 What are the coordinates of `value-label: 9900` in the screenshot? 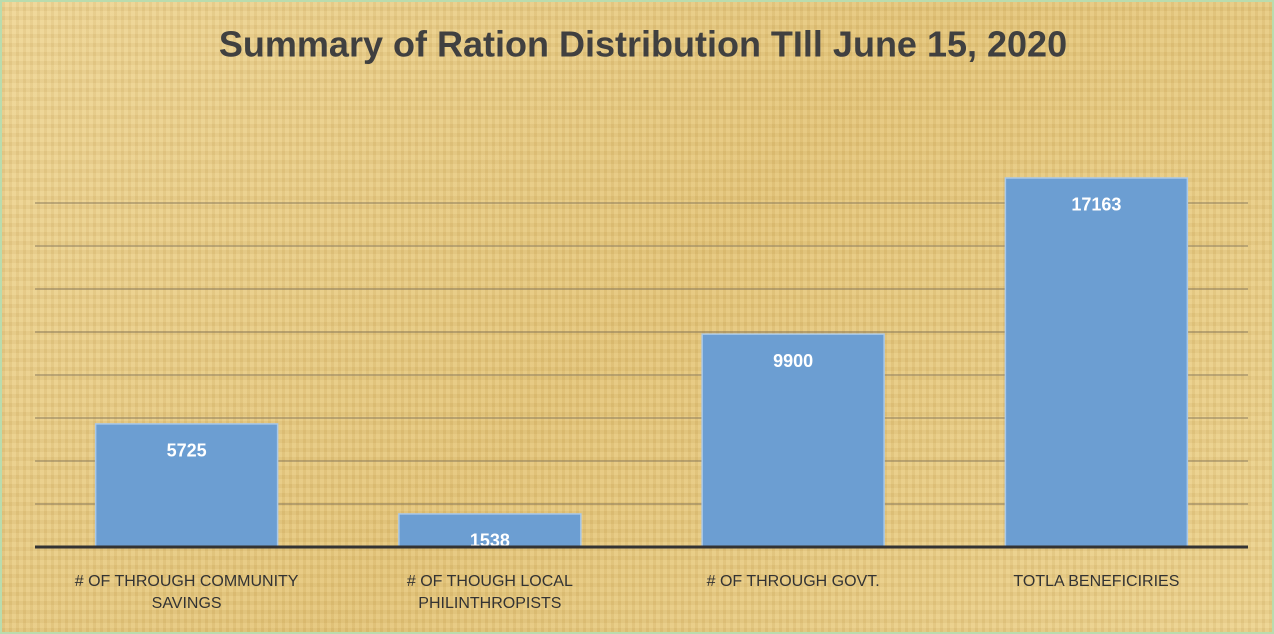 It's located at (793, 361).